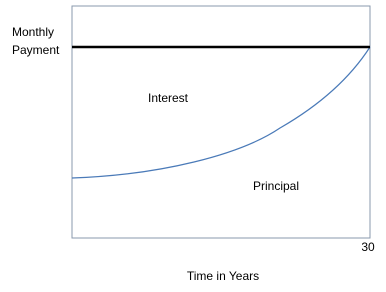  I want to click on x-end-label: 30, so click(368, 247).